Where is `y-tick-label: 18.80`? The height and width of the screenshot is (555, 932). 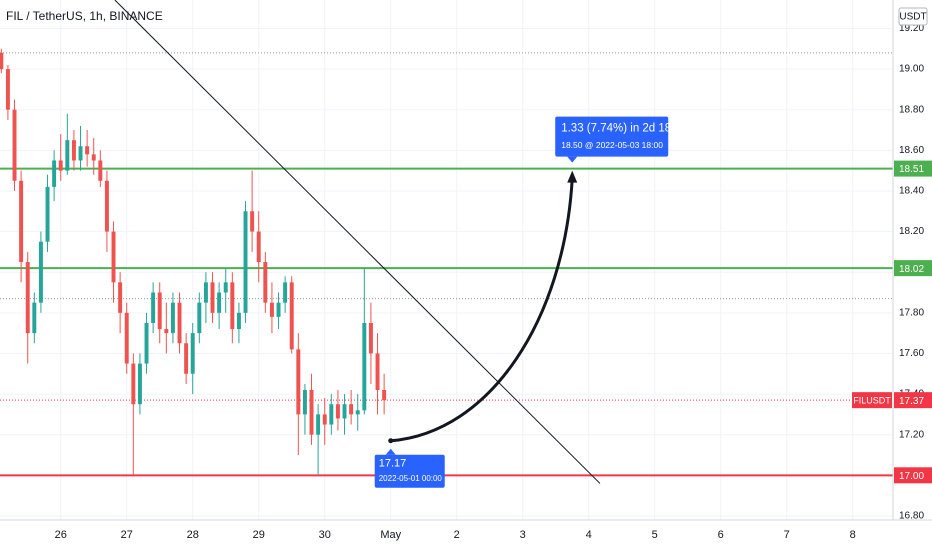
y-tick-label: 18.80 is located at coordinates (911, 109).